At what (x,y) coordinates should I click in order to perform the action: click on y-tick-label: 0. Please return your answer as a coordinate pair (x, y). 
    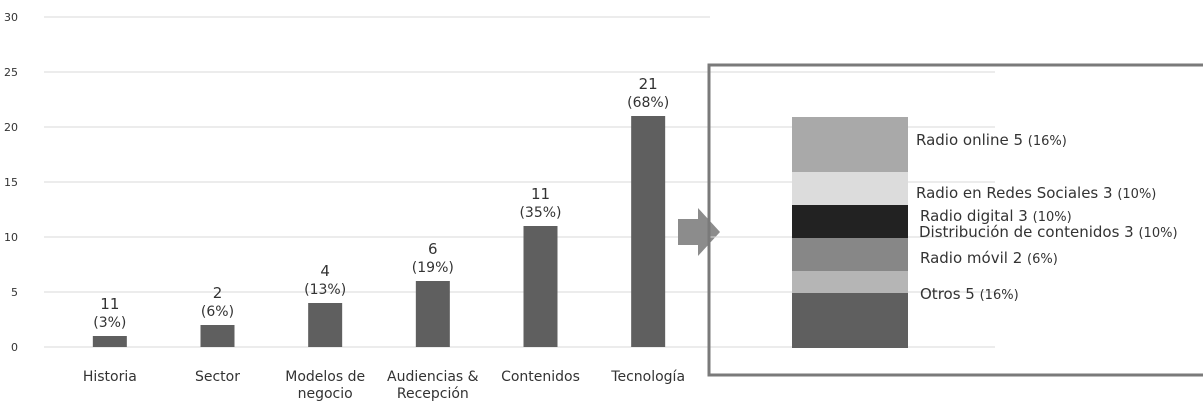
    Looking at the image, I should click on (14, 347).